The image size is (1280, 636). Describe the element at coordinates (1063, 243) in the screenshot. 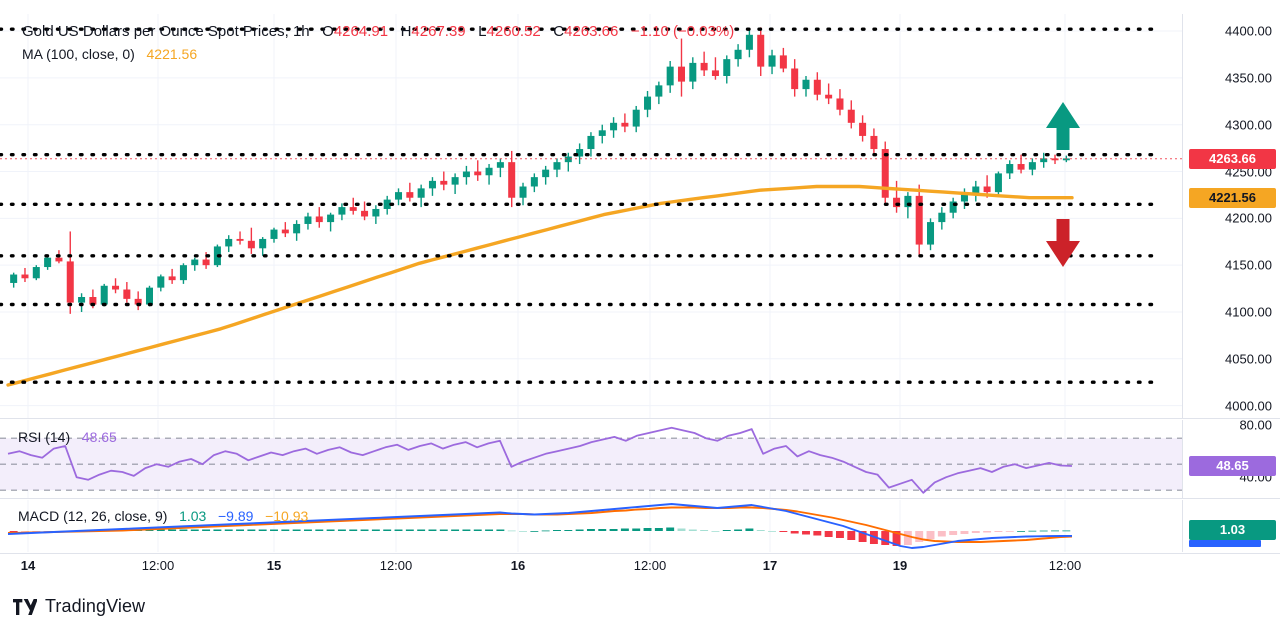

I see `bearish-arrow` at that location.